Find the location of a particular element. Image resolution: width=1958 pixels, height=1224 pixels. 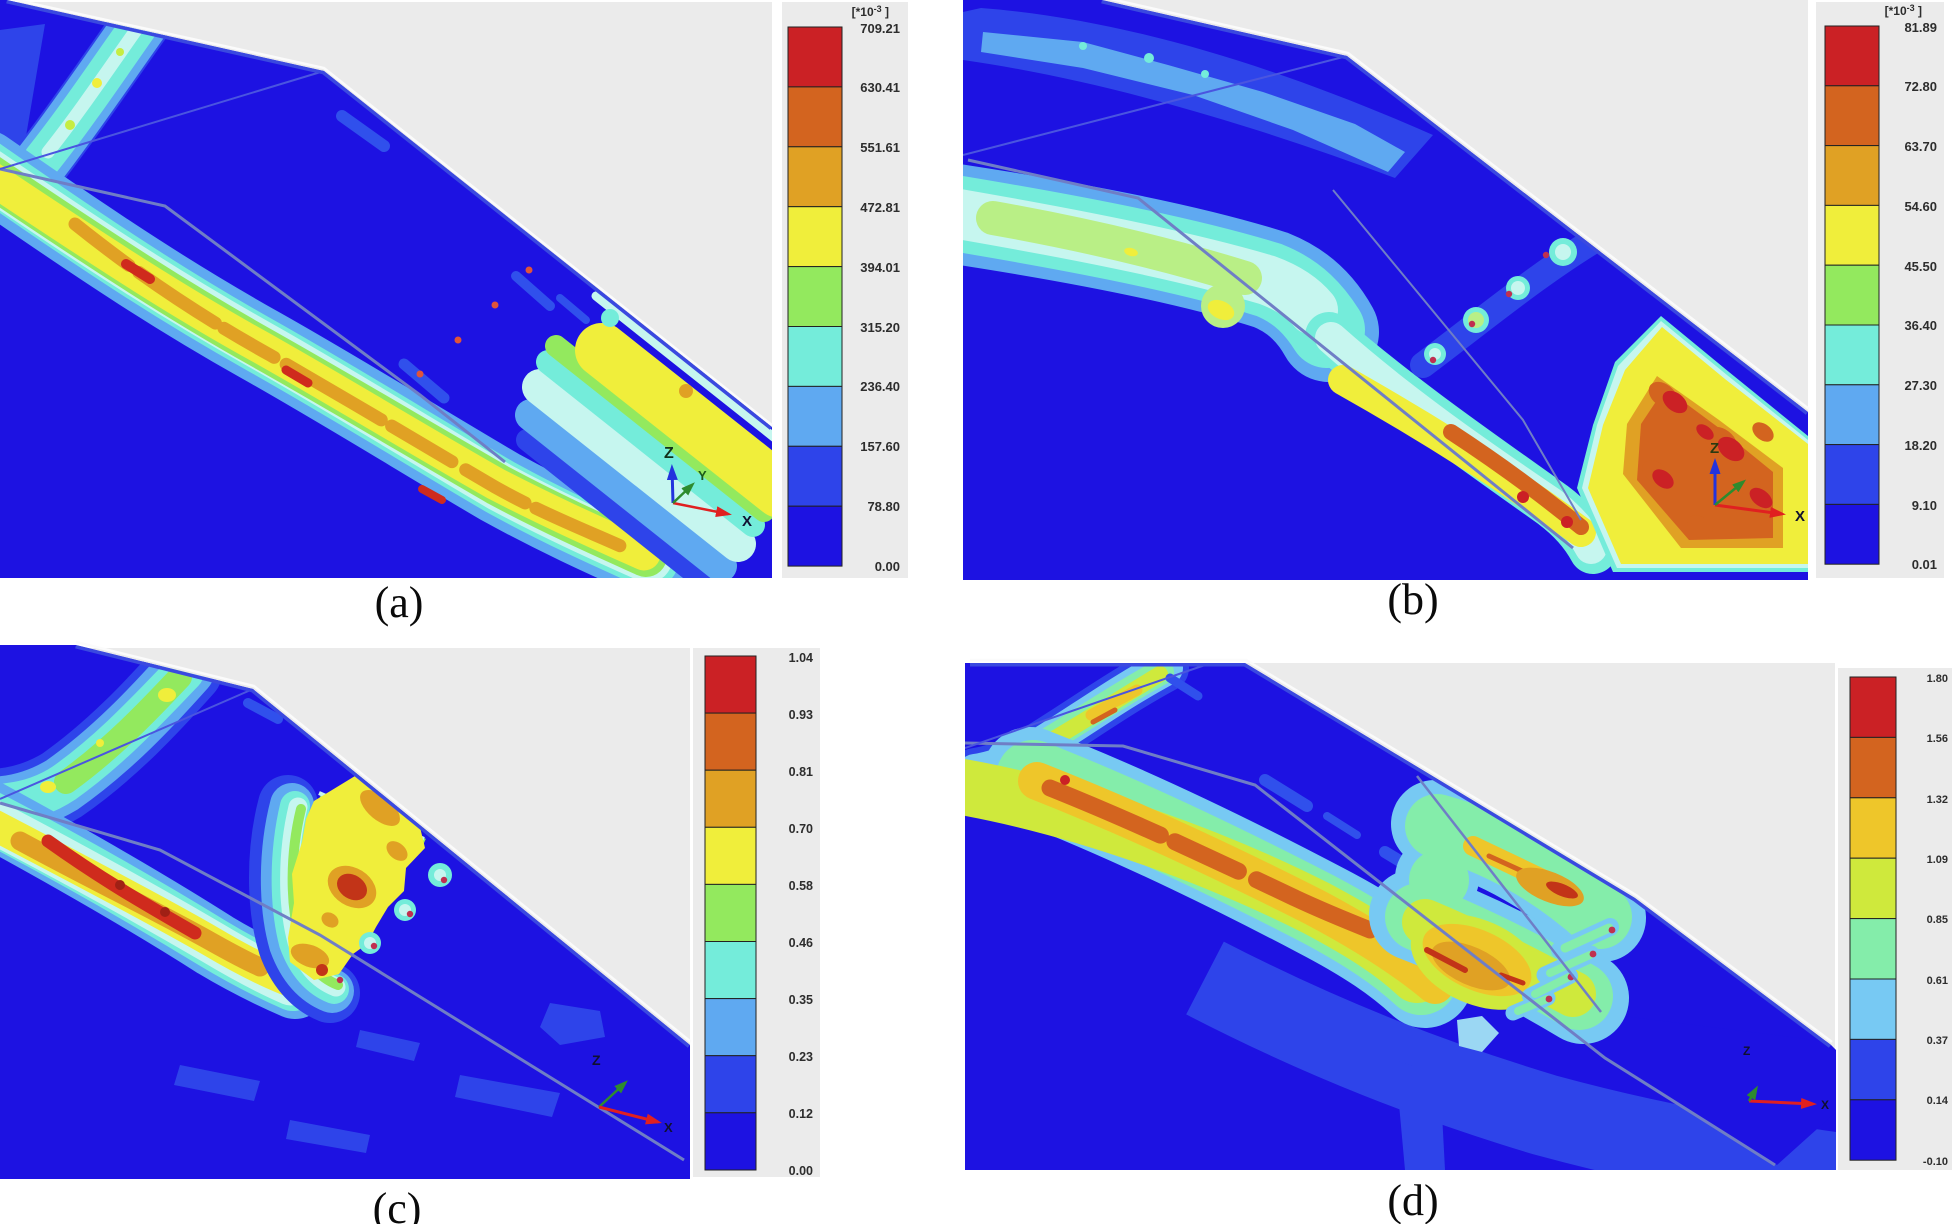

svg-text: (c) is located at coordinates (397, 1204).